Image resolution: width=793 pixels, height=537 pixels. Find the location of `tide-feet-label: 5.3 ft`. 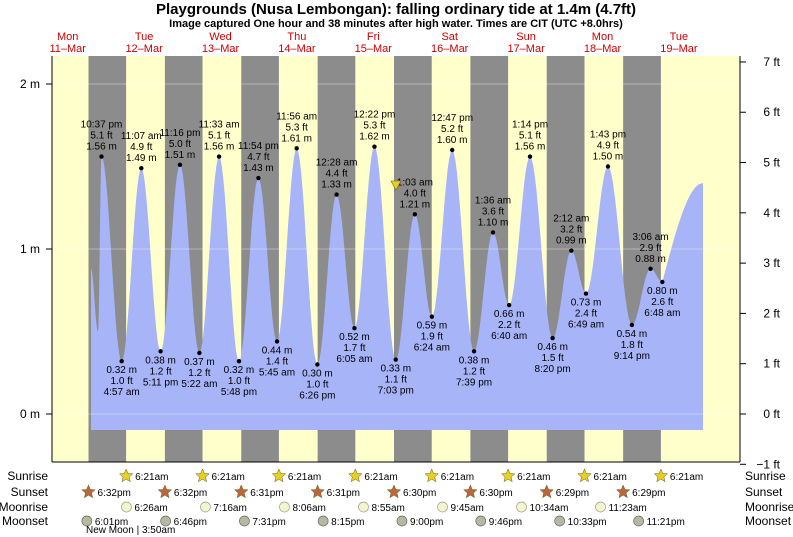

tide-feet-label: 5.3 ft is located at coordinates (297, 127).